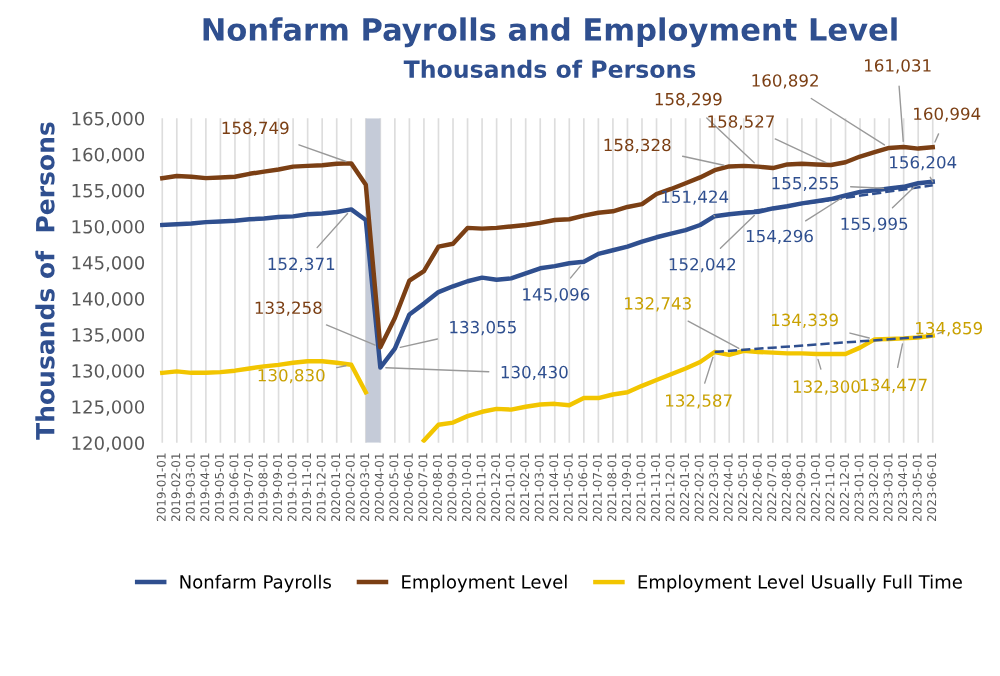  What do you see at coordinates (898, 66) in the screenshot?
I see `data-label: 161,031` at bounding box center [898, 66].